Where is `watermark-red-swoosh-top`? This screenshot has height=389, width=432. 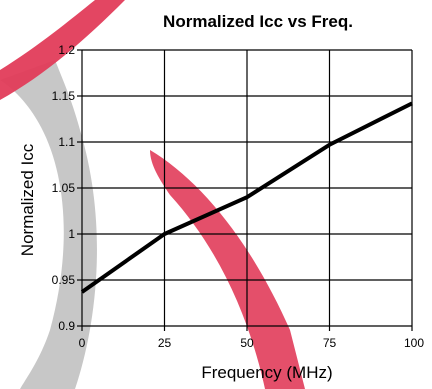
watermark-red-swoosh-top is located at coordinates (62, 50).